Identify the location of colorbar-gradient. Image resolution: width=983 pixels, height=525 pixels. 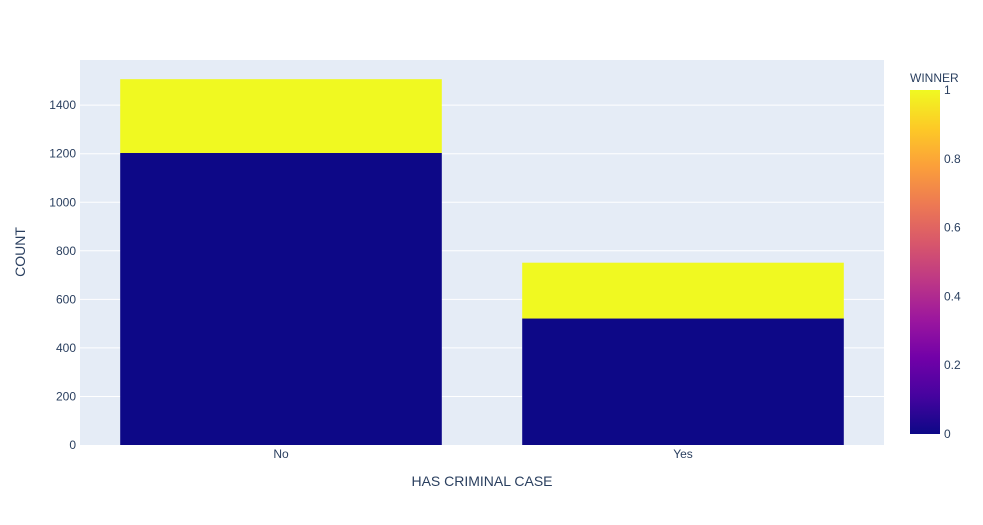
(925, 262).